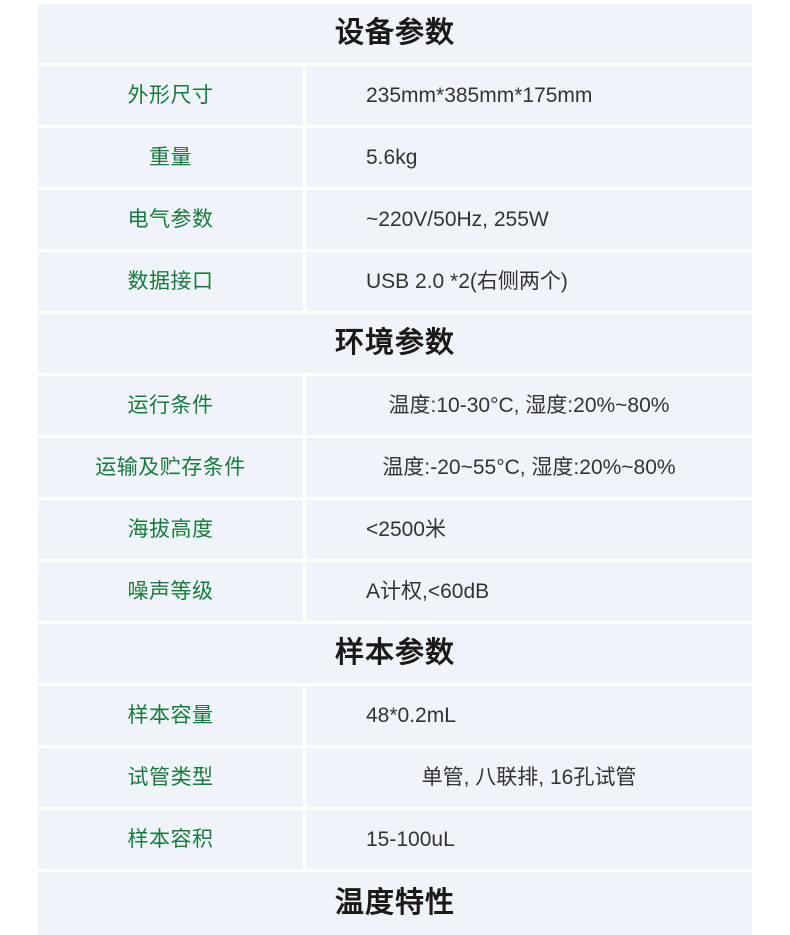 This screenshot has width=790, height=935. I want to click on table-row: 外形尺寸 235mm*385mm*175mm, so click(395, 95).